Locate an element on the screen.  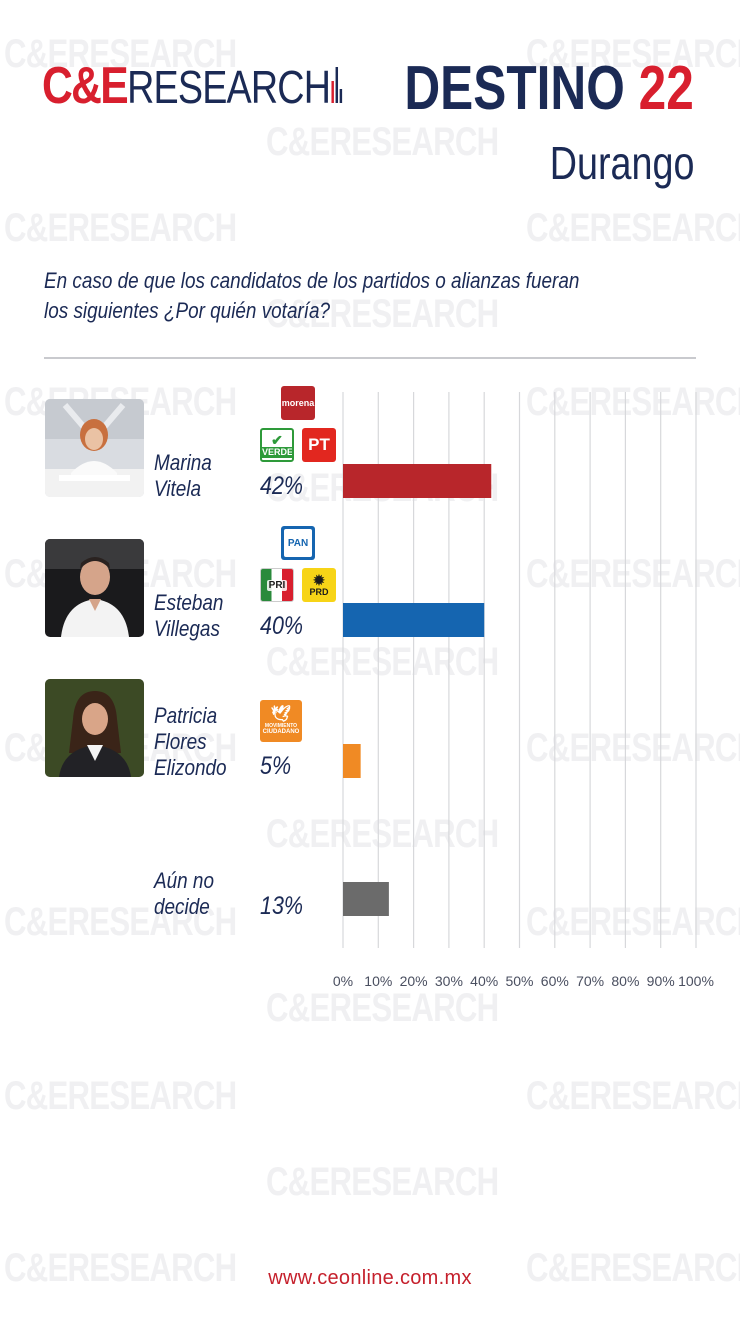
bar-patricia-flores-elizondo is located at coordinates (352, 761).